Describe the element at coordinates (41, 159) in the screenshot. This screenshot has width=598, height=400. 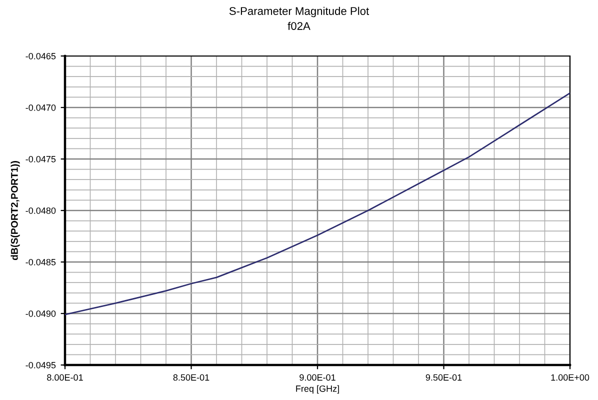
I see `y-tick-label: -0.0475` at that location.